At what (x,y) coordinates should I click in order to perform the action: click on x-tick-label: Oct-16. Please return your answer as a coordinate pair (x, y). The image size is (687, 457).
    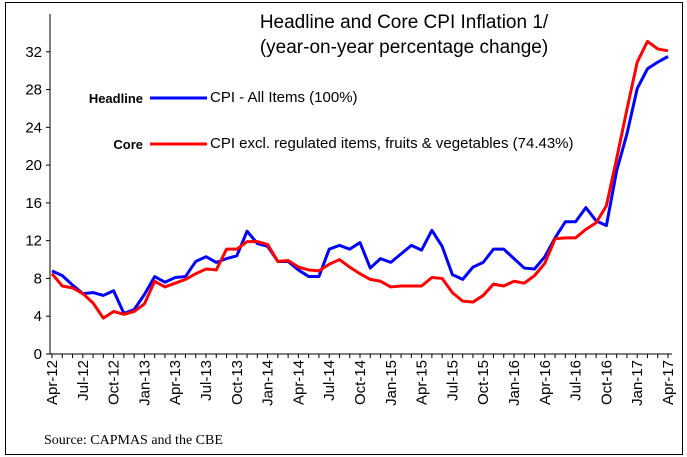
    Looking at the image, I should click on (606, 382).